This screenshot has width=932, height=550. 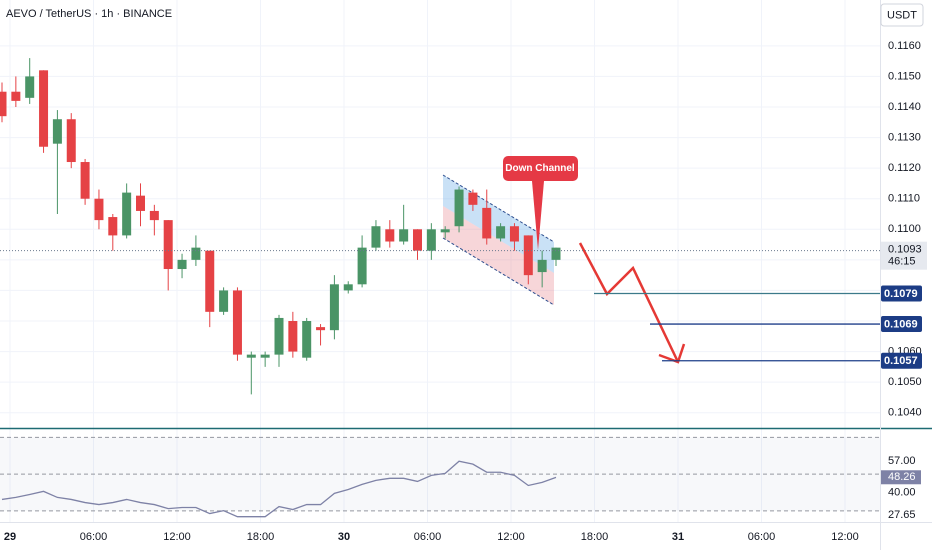 I want to click on y-tick-label: 0.1050, so click(x=905, y=382).